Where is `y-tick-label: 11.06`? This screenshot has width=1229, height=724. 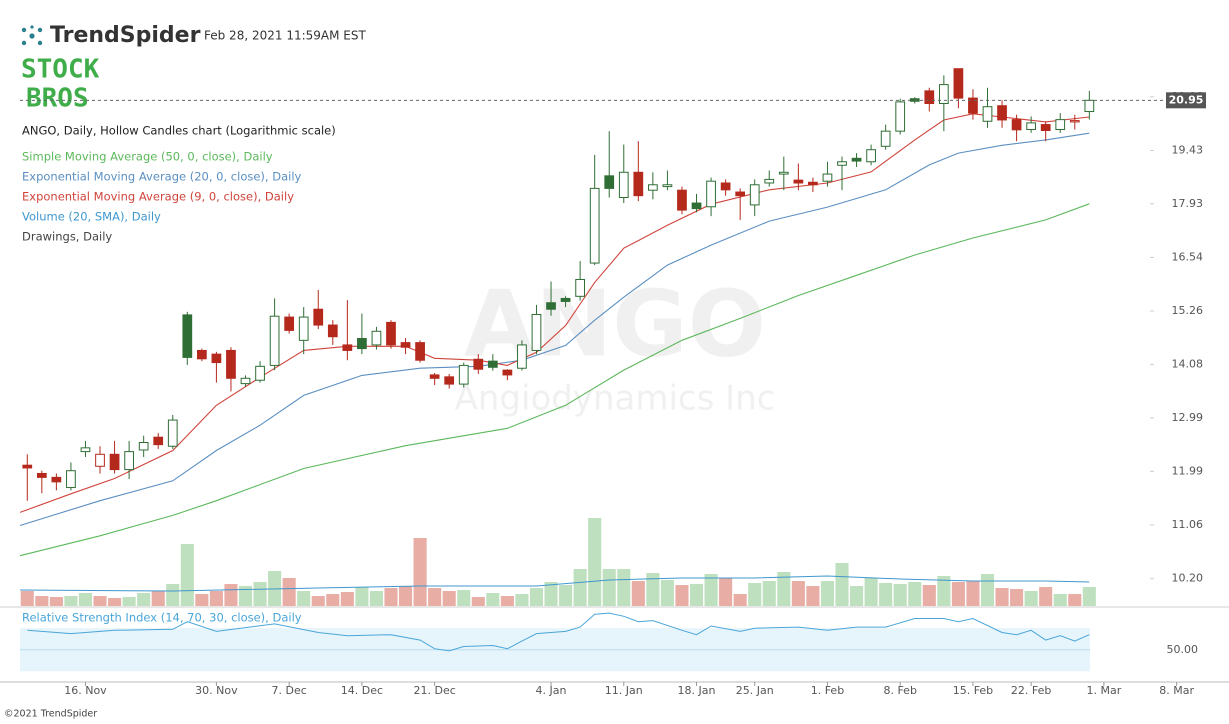
y-tick-label: 11.06 is located at coordinates (1188, 524).